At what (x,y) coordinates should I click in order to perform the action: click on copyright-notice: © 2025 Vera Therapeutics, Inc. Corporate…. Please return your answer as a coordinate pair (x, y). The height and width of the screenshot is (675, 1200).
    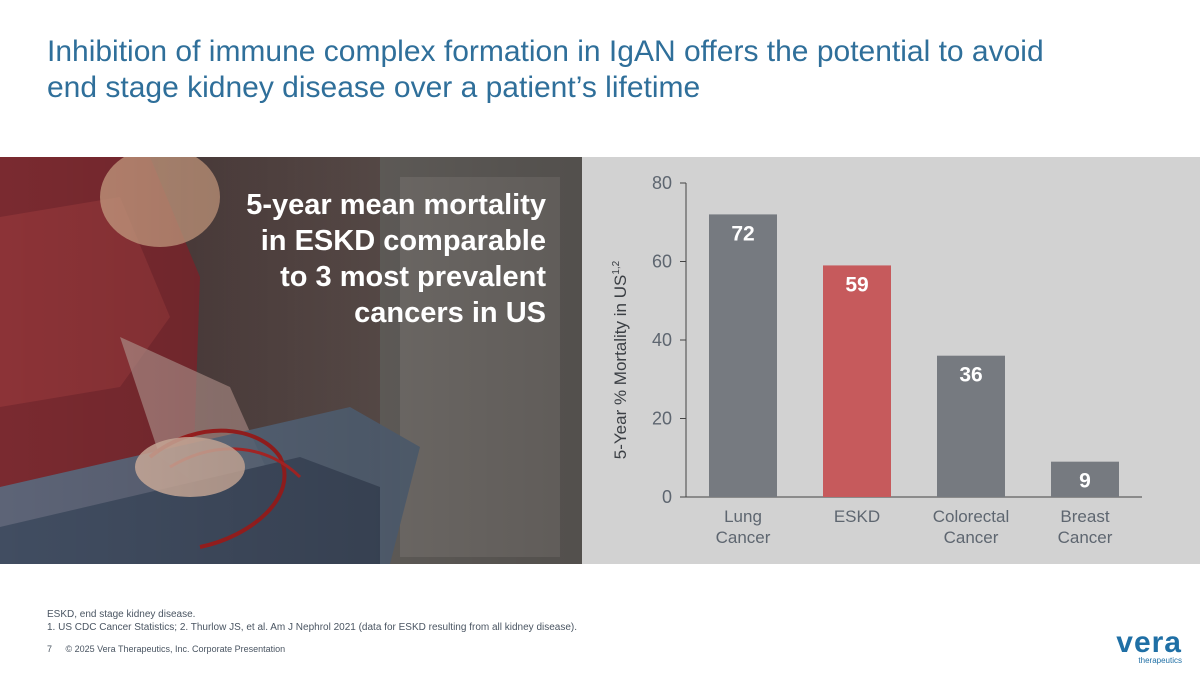
    Looking at the image, I should click on (175, 649).